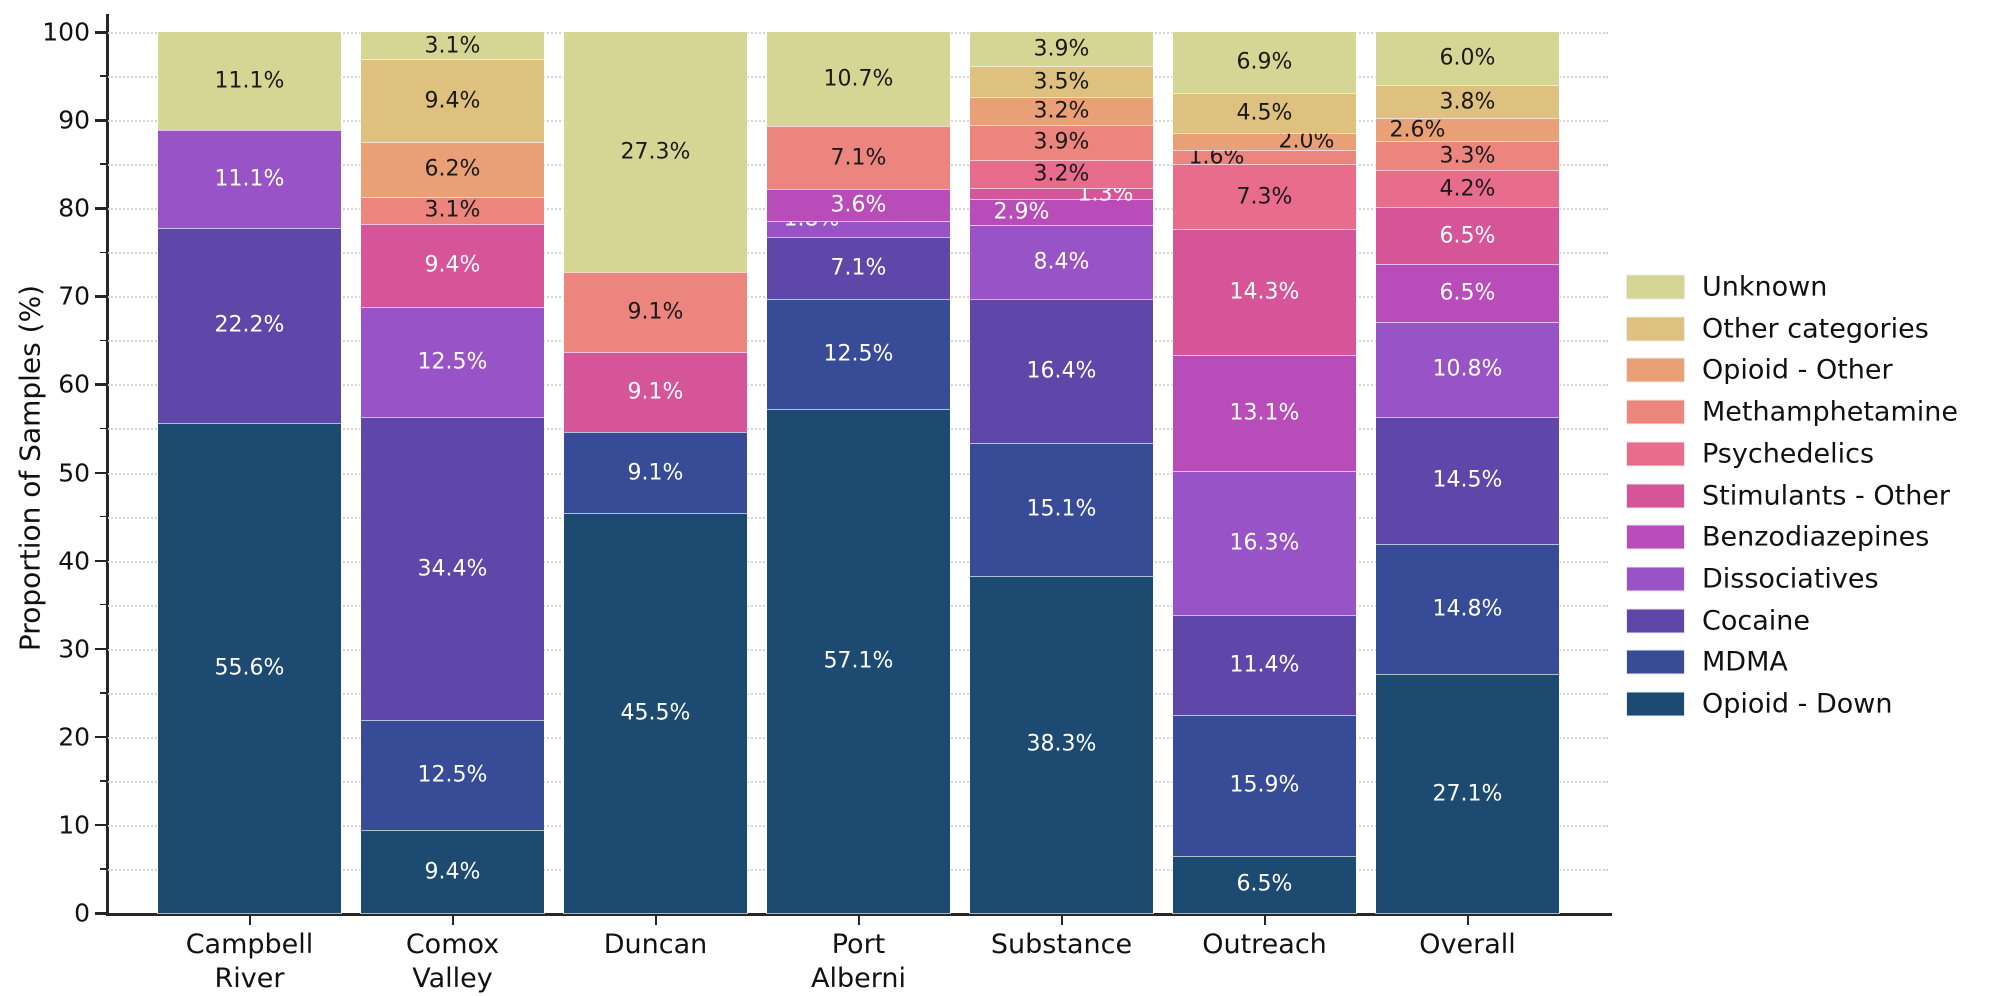 This screenshot has width=2000, height=996. Describe the element at coordinates (1467, 944) in the screenshot. I see `x-tick-label: Overall` at that location.